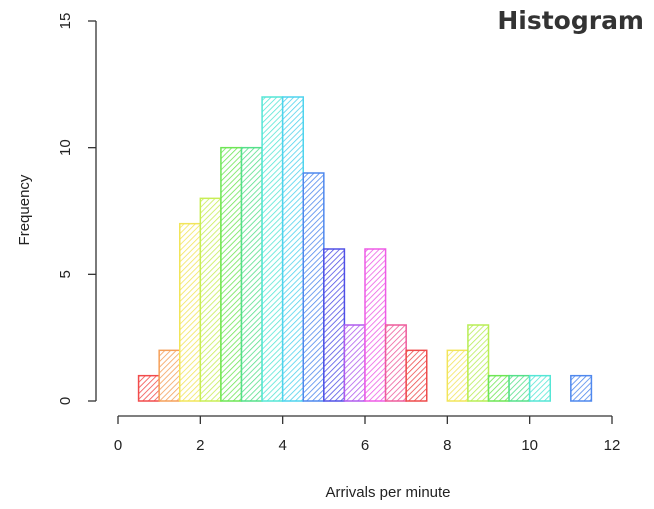  Describe the element at coordinates (387, 492) in the screenshot. I see `x-axis-label: Arrivals per minute` at that location.